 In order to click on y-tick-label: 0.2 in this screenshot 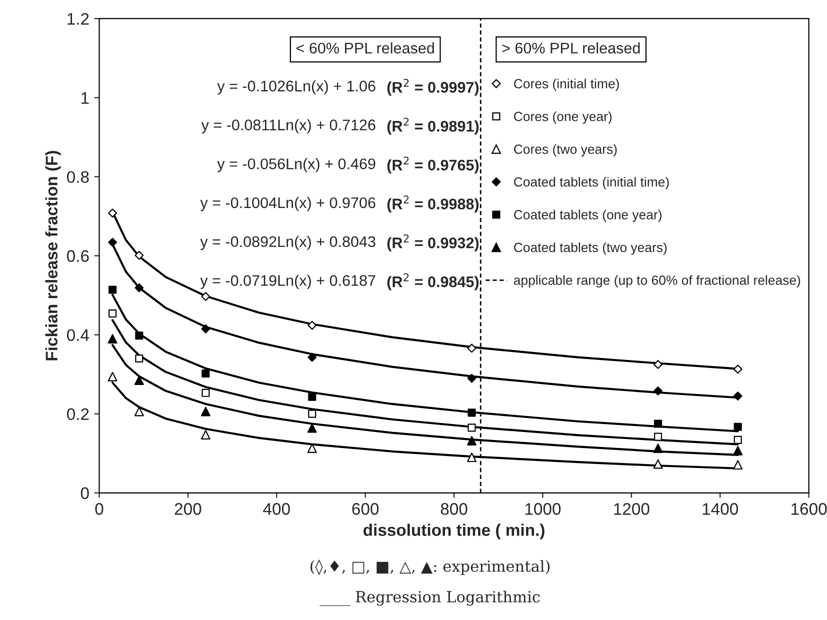, I will do `click(78, 414)`.